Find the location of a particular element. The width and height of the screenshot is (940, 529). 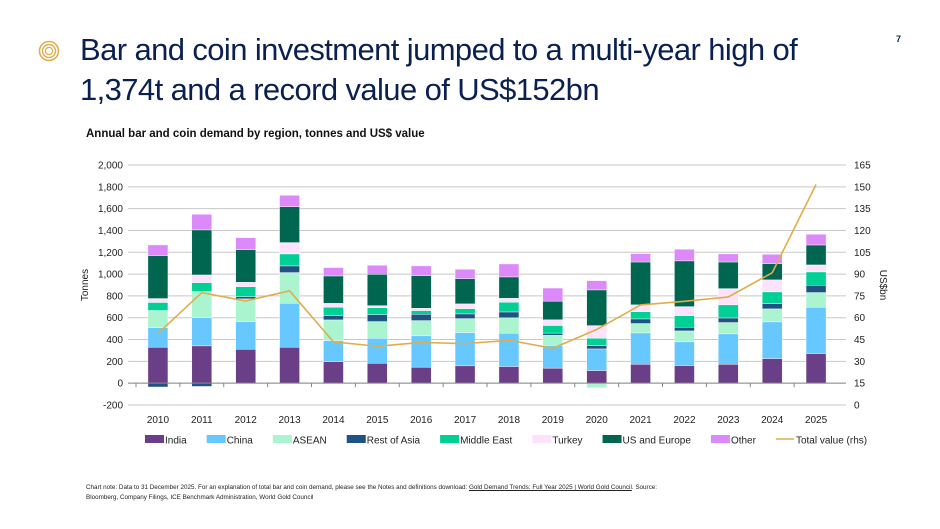

legend-label: Middle East is located at coordinates (486, 441).